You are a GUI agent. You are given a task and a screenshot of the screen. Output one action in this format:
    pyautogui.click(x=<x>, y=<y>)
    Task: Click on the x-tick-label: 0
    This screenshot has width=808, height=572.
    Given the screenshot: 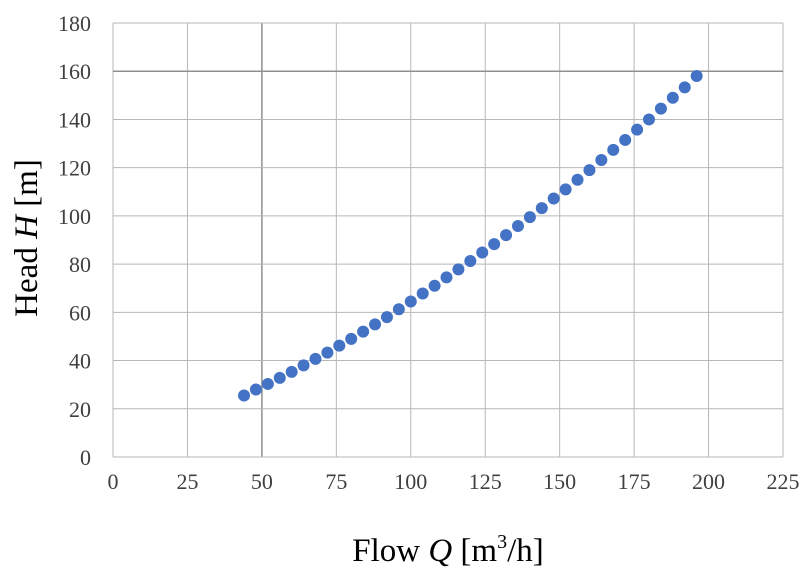 What is the action you would take?
    pyautogui.click(x=113, y=481)
    